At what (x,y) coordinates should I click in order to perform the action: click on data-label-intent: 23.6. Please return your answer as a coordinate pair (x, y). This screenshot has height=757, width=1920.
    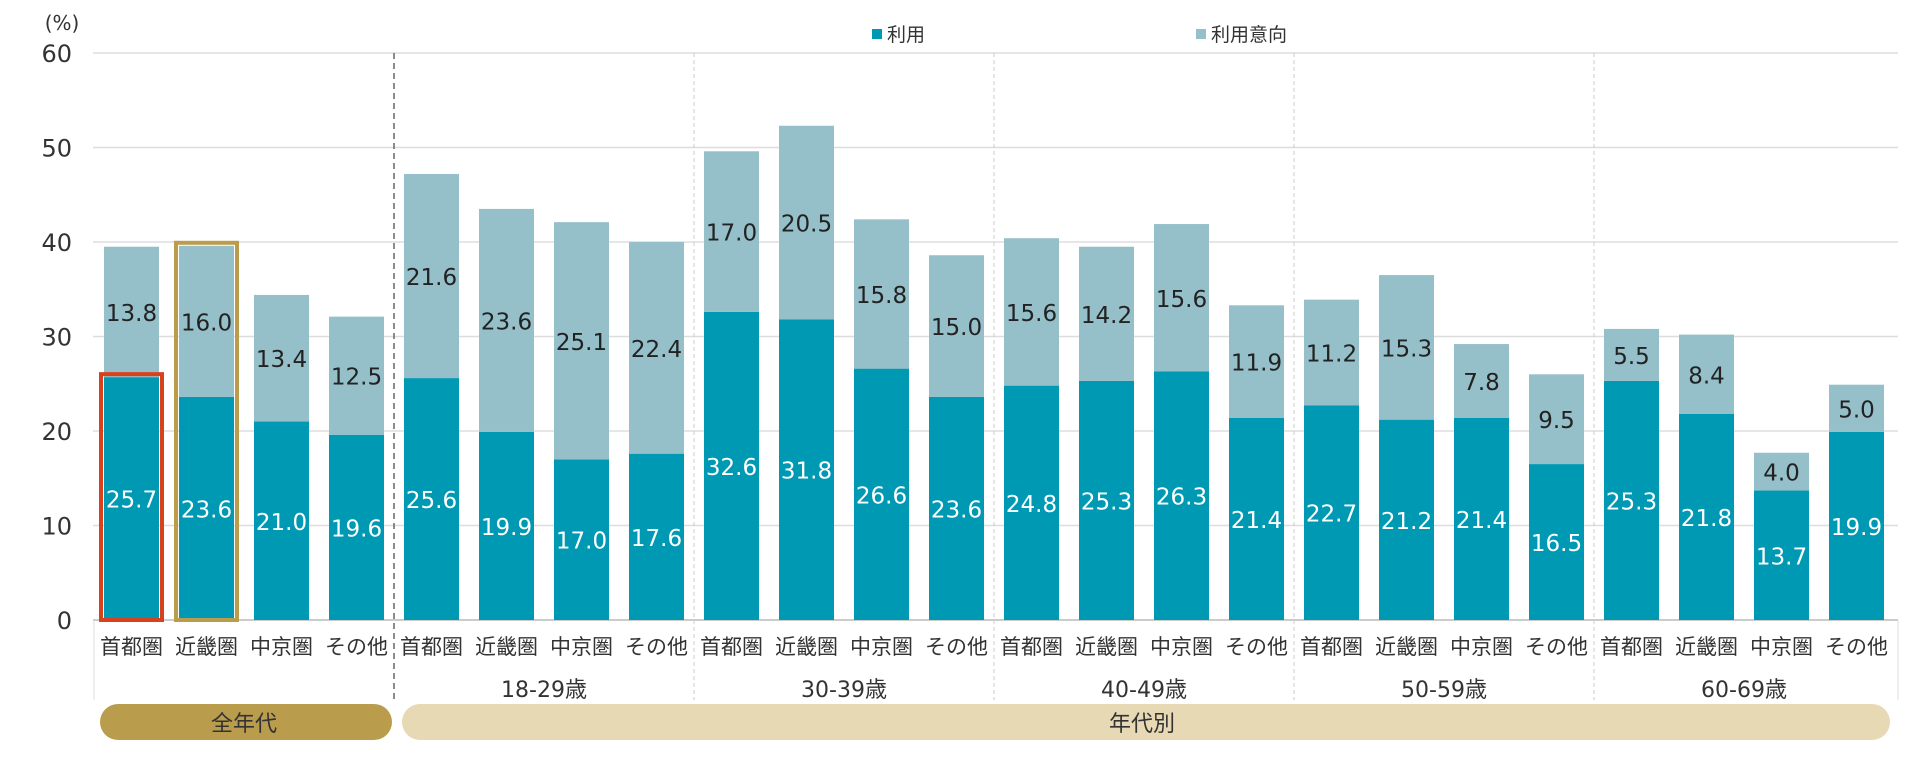
    Looking at the image, I should click on (506, 322).